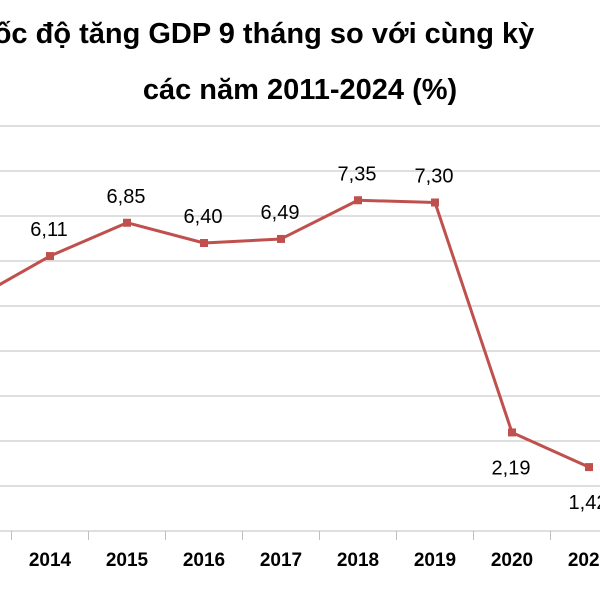 The height and width of the screenshot is (600, 600). What do you see at coordinates (127, 560) in the screenshot?
I see `x-tick-label: 2015` at bounding box center [127, 560].